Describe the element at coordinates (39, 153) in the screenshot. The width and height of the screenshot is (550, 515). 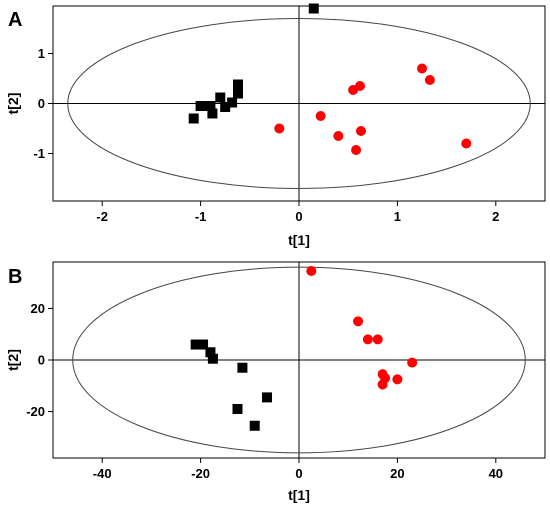
I see `y-tick-label: -1` at that location.